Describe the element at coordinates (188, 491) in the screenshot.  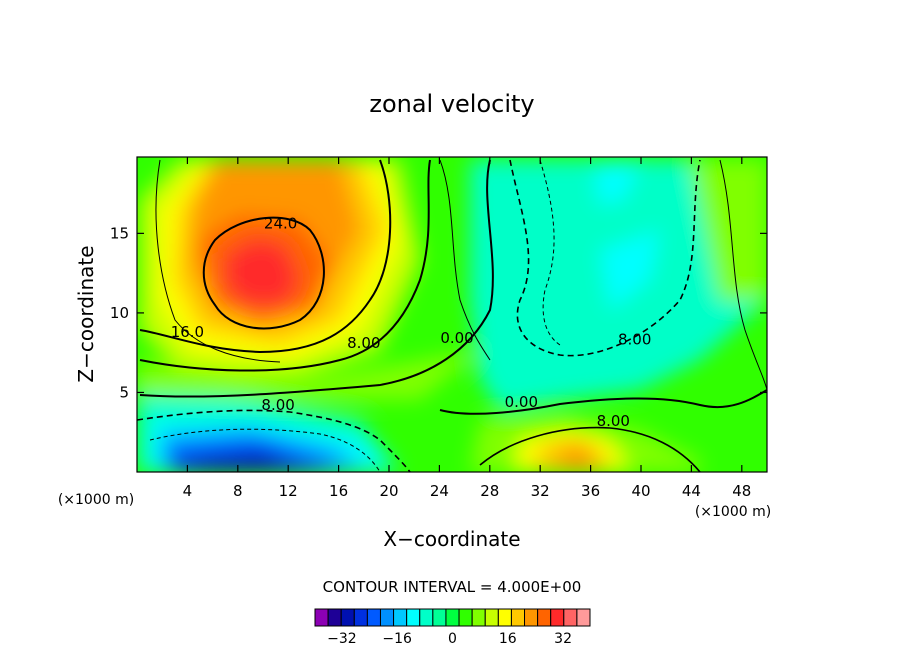
I see `x-tick-label: 4` at that location.